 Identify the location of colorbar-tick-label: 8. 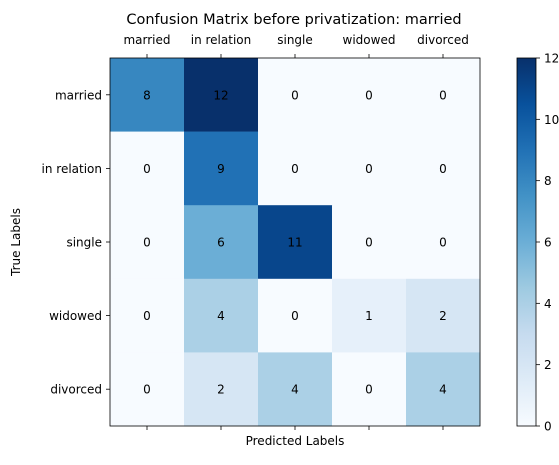
(548, 181).